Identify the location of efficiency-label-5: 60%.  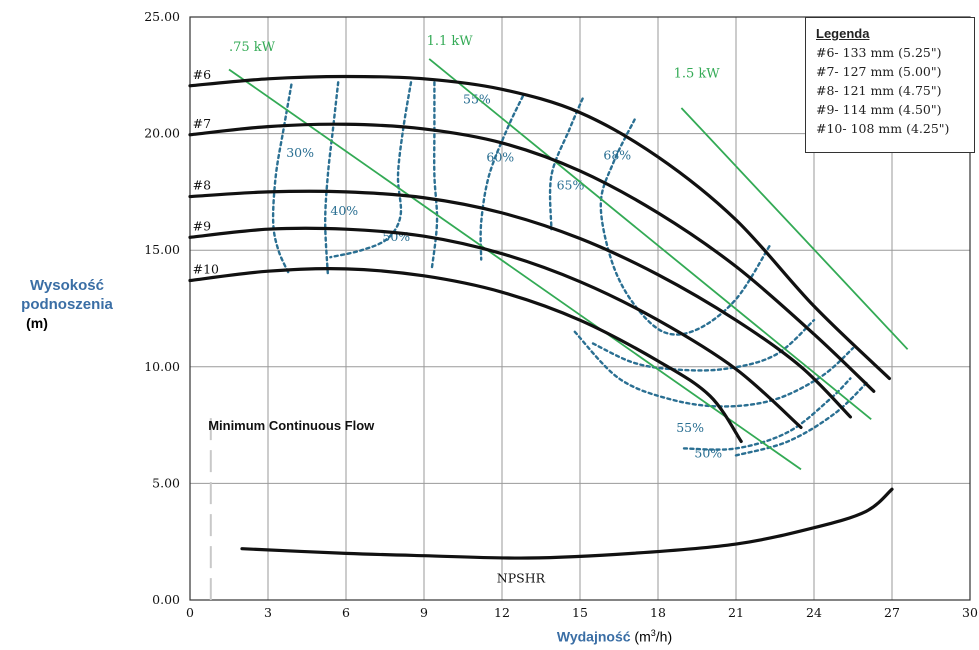
(500, 157).